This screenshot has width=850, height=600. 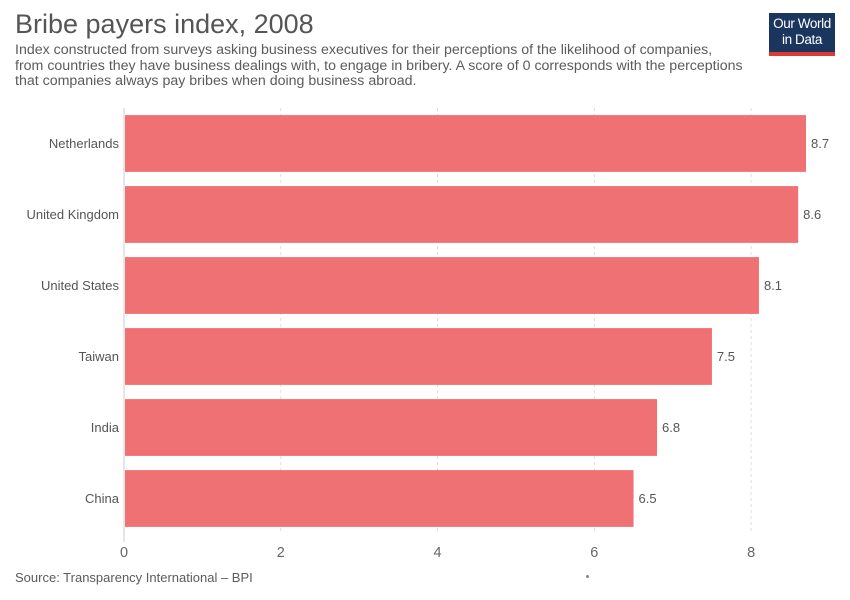 I want to click on value-label: 7.5, so click(x=726, y=356).